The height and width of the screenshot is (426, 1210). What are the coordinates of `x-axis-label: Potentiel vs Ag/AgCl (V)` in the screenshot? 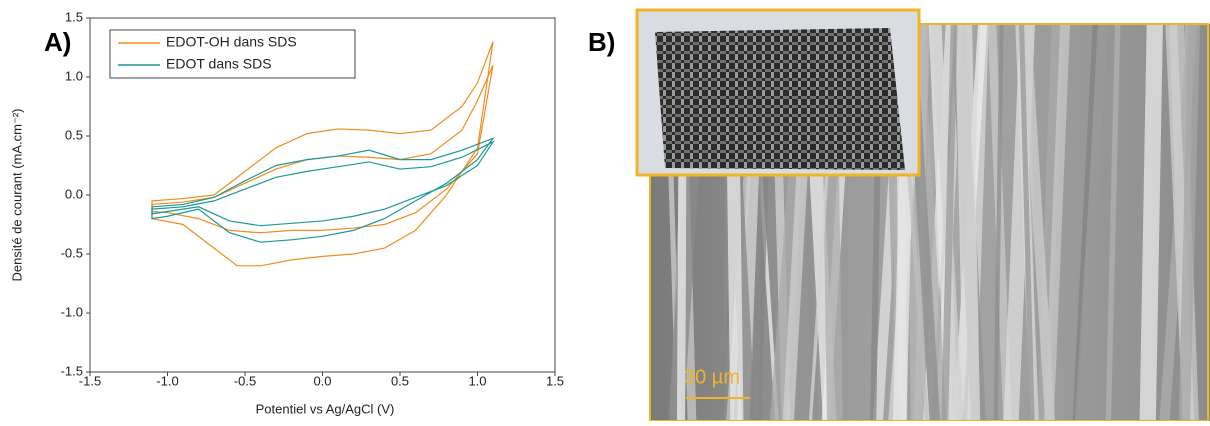 It's located at (325, 408).